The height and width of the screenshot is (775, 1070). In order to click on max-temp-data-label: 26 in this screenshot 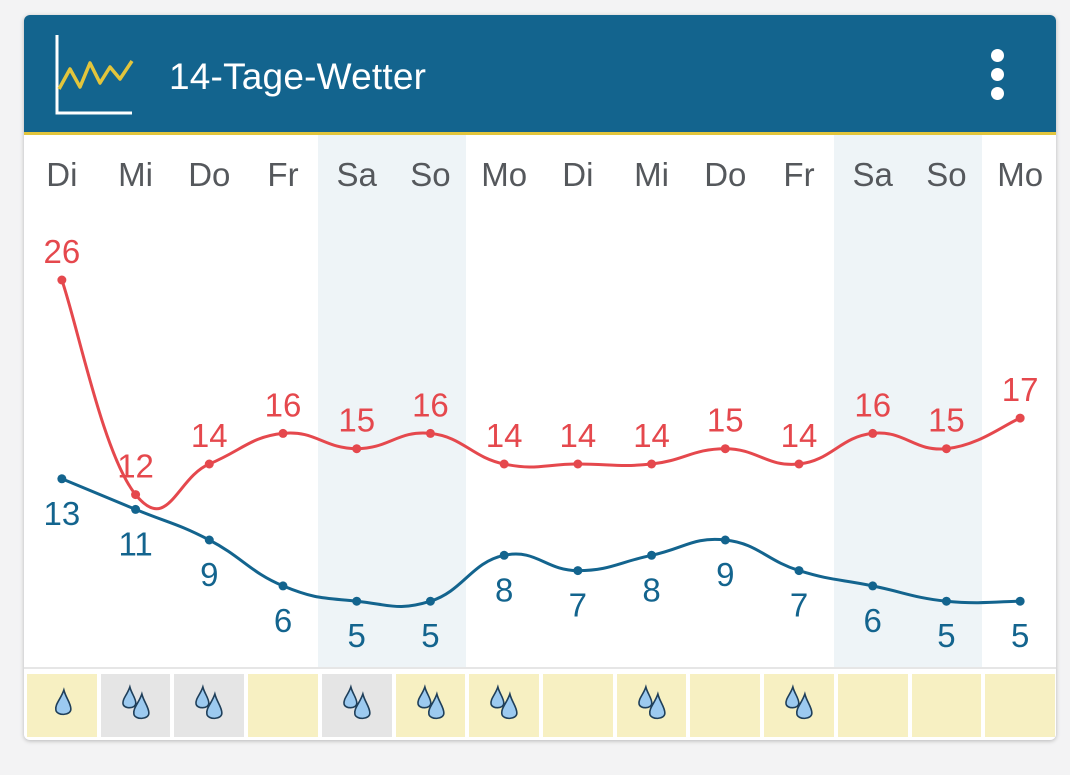, I will do `click(61, 251)`.